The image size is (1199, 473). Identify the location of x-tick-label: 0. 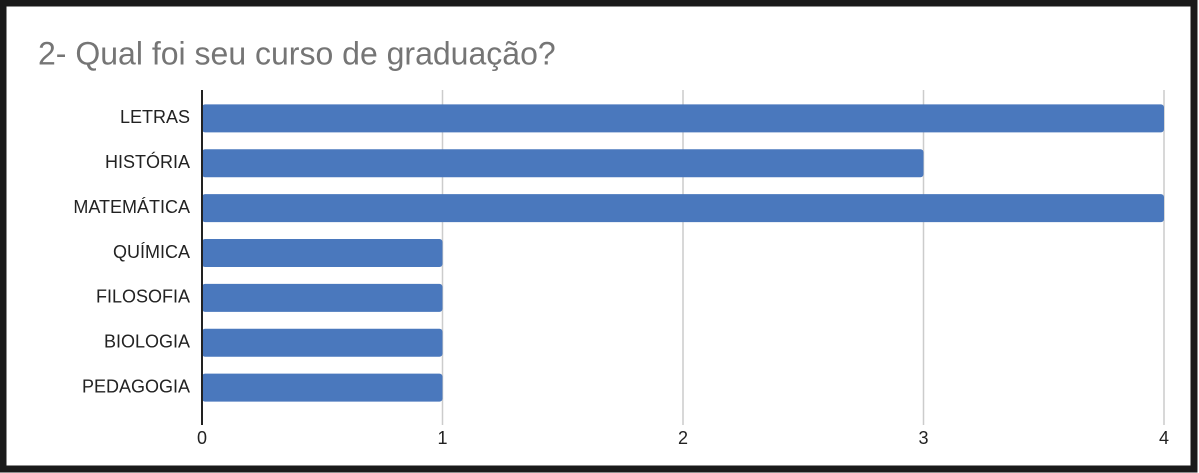
(202, 438).